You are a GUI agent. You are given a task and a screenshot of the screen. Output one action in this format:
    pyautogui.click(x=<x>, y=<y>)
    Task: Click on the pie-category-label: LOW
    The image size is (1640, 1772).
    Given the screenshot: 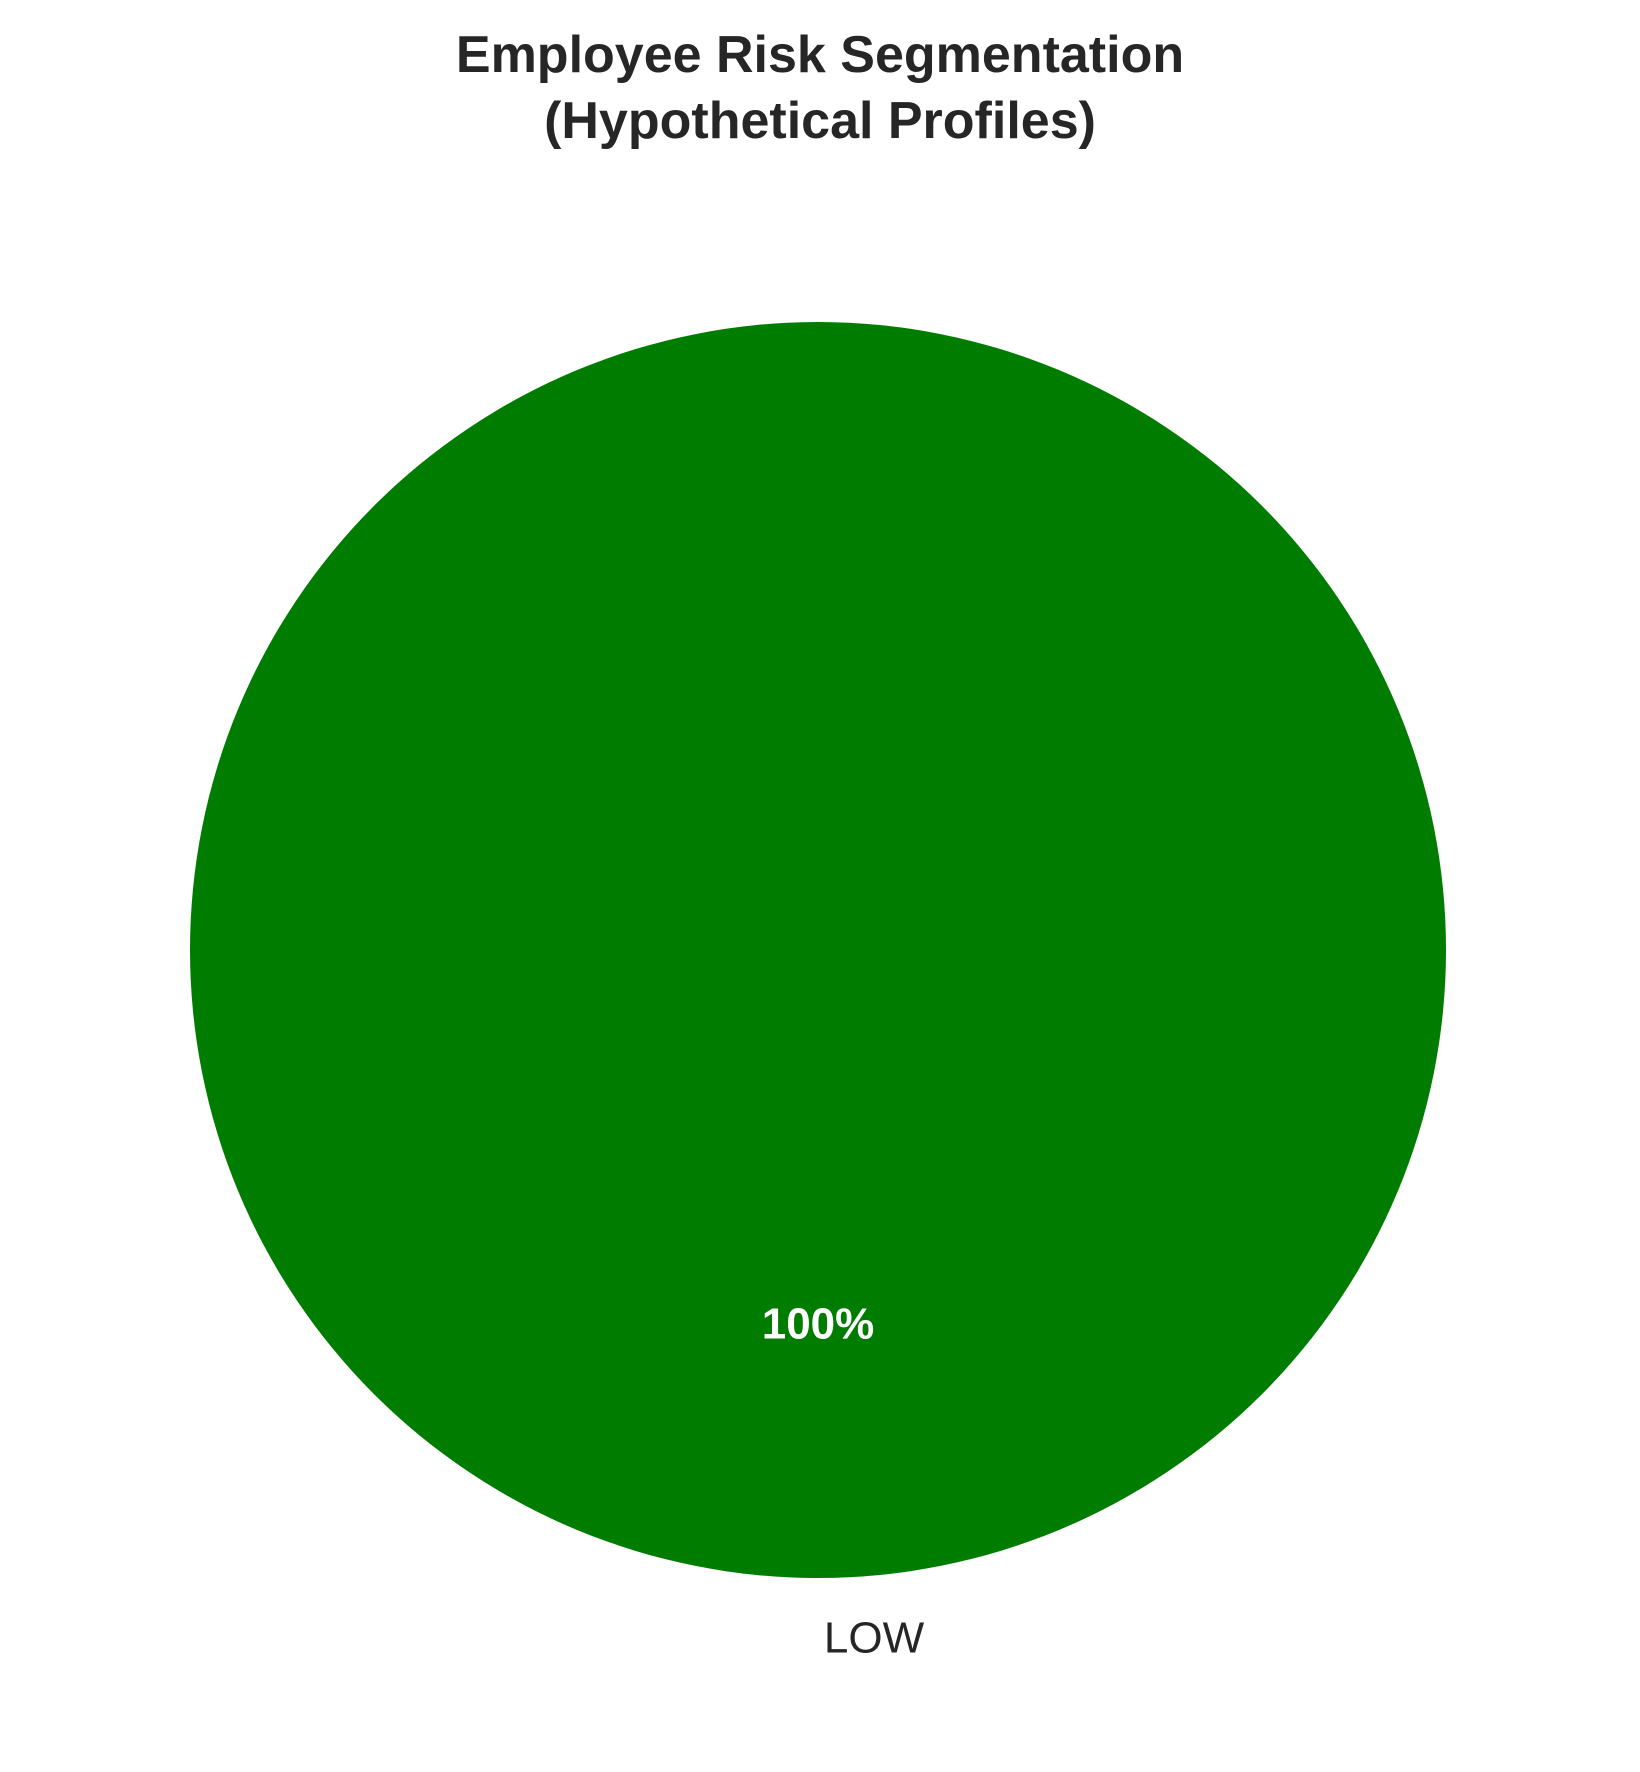 What is the action you would take?
    pyautogui.click(x=874, y=1637)
    